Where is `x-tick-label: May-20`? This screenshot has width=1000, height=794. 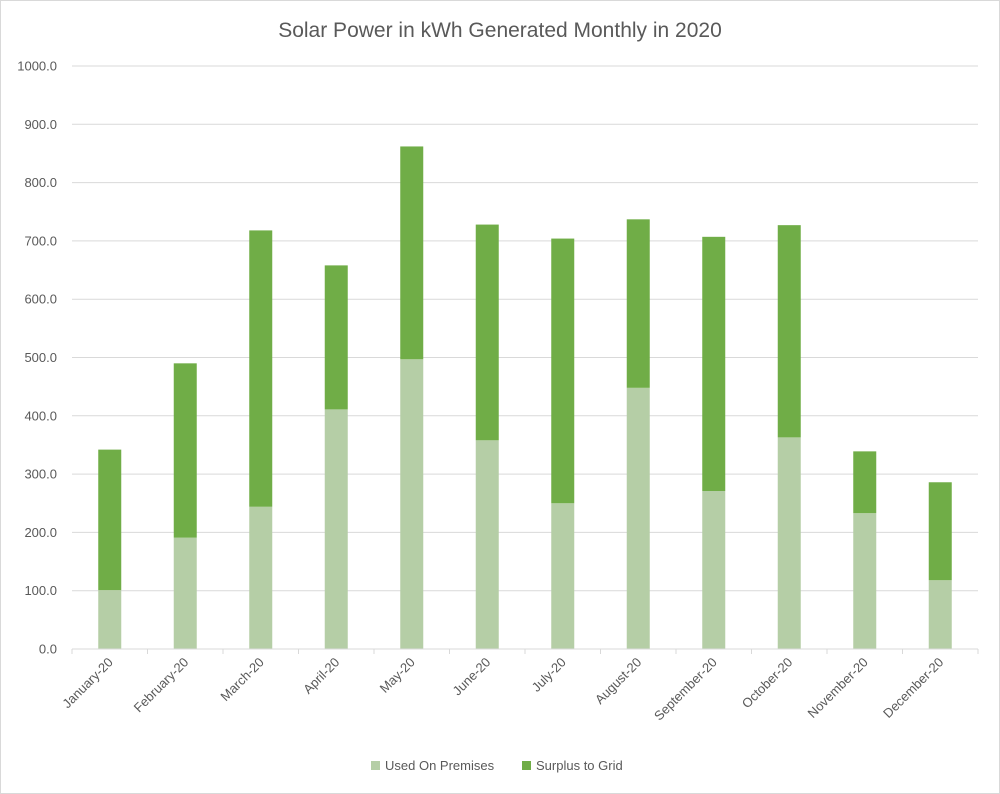 x-tick-label: May-20 is located at coordinates (397, 675).